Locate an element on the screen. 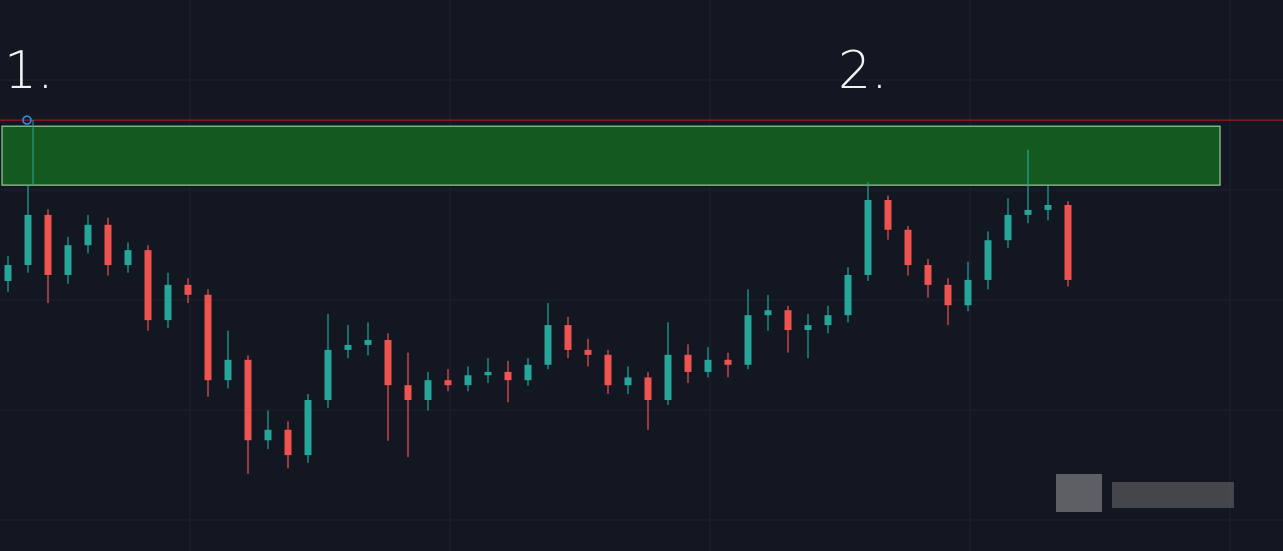 This screenshot has width=1283, height=551. annotation: 2. is located at coordinates (863, 71).